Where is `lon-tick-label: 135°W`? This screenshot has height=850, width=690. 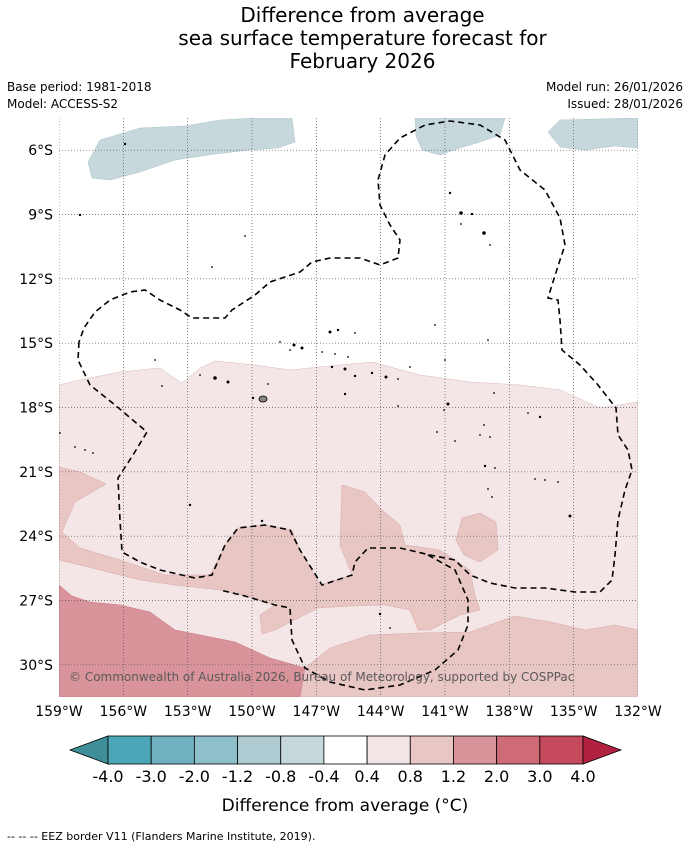 lon-tick-label: 135°W is located at coordinates (574, 712).